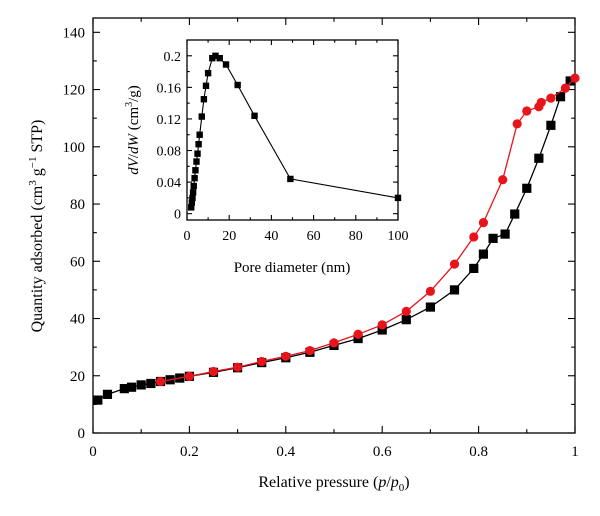  Describe the element at coordinates (77, 262) in the screenshot. I see `main-y-tick-label: 60` at that location.